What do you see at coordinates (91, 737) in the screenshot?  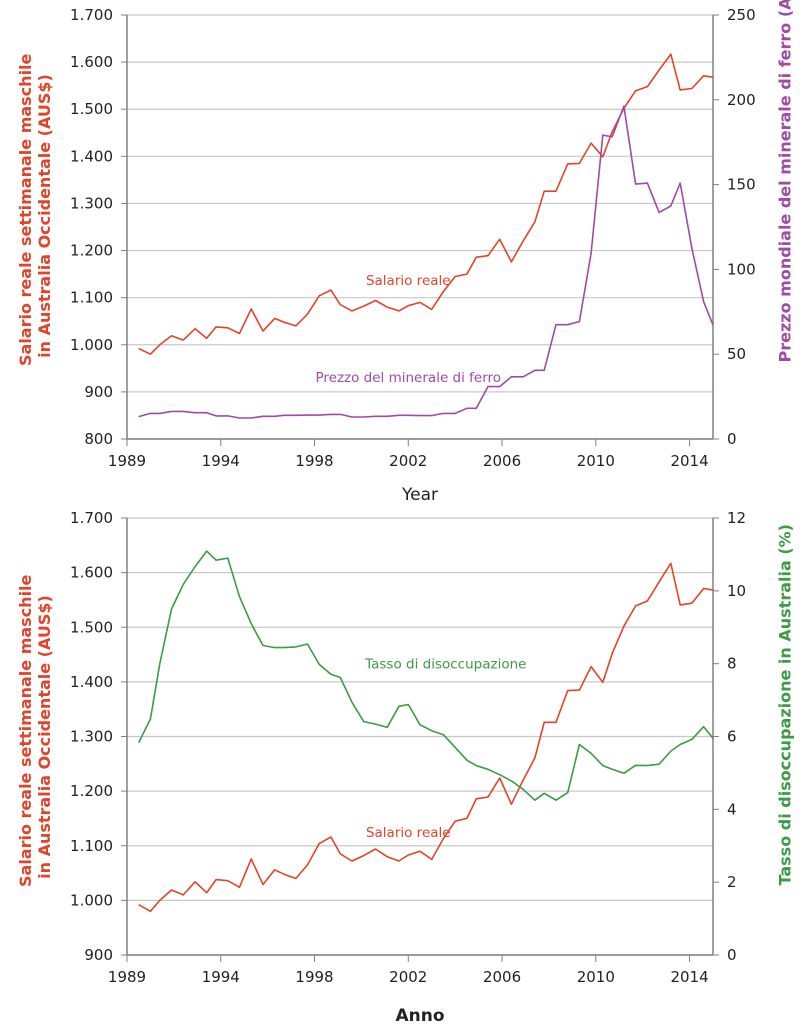 I see `bottom-left-tick-label: 1.300` at bounding box center [91, 737].